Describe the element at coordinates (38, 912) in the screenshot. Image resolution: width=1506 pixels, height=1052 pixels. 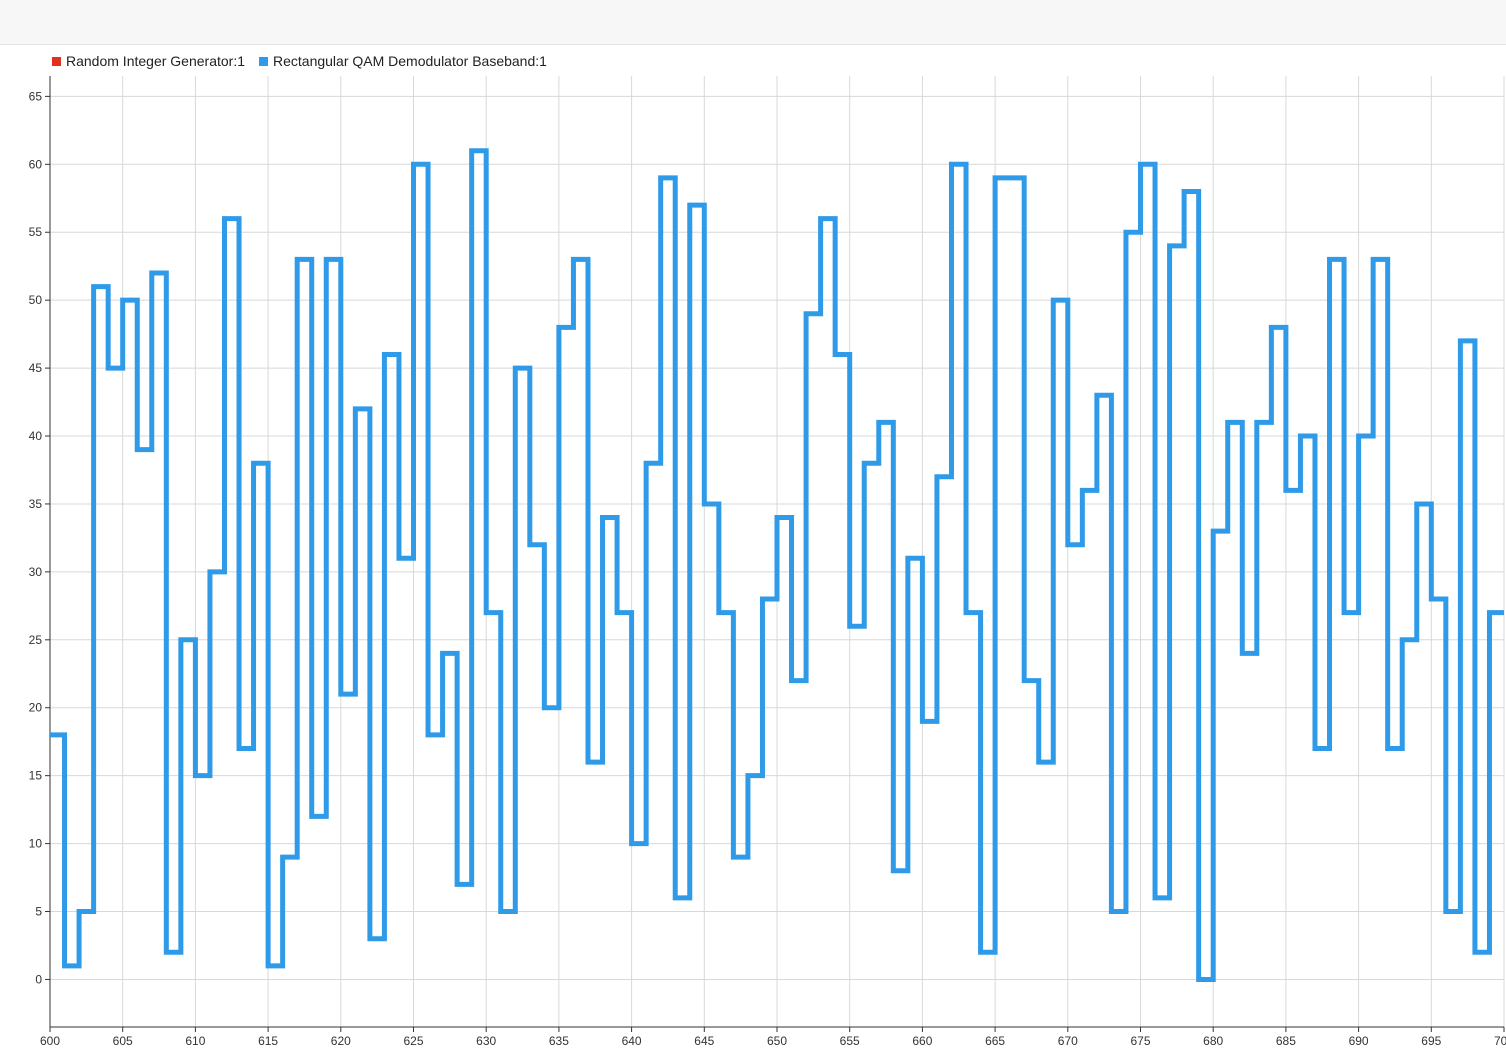
I see `y-tick-label: 5` at that location.